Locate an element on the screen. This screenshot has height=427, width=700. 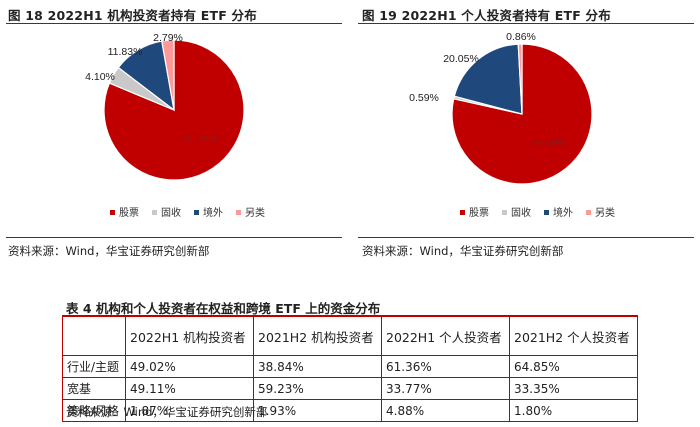
table-cell: 1.80% is located at coordinates (573, 410).